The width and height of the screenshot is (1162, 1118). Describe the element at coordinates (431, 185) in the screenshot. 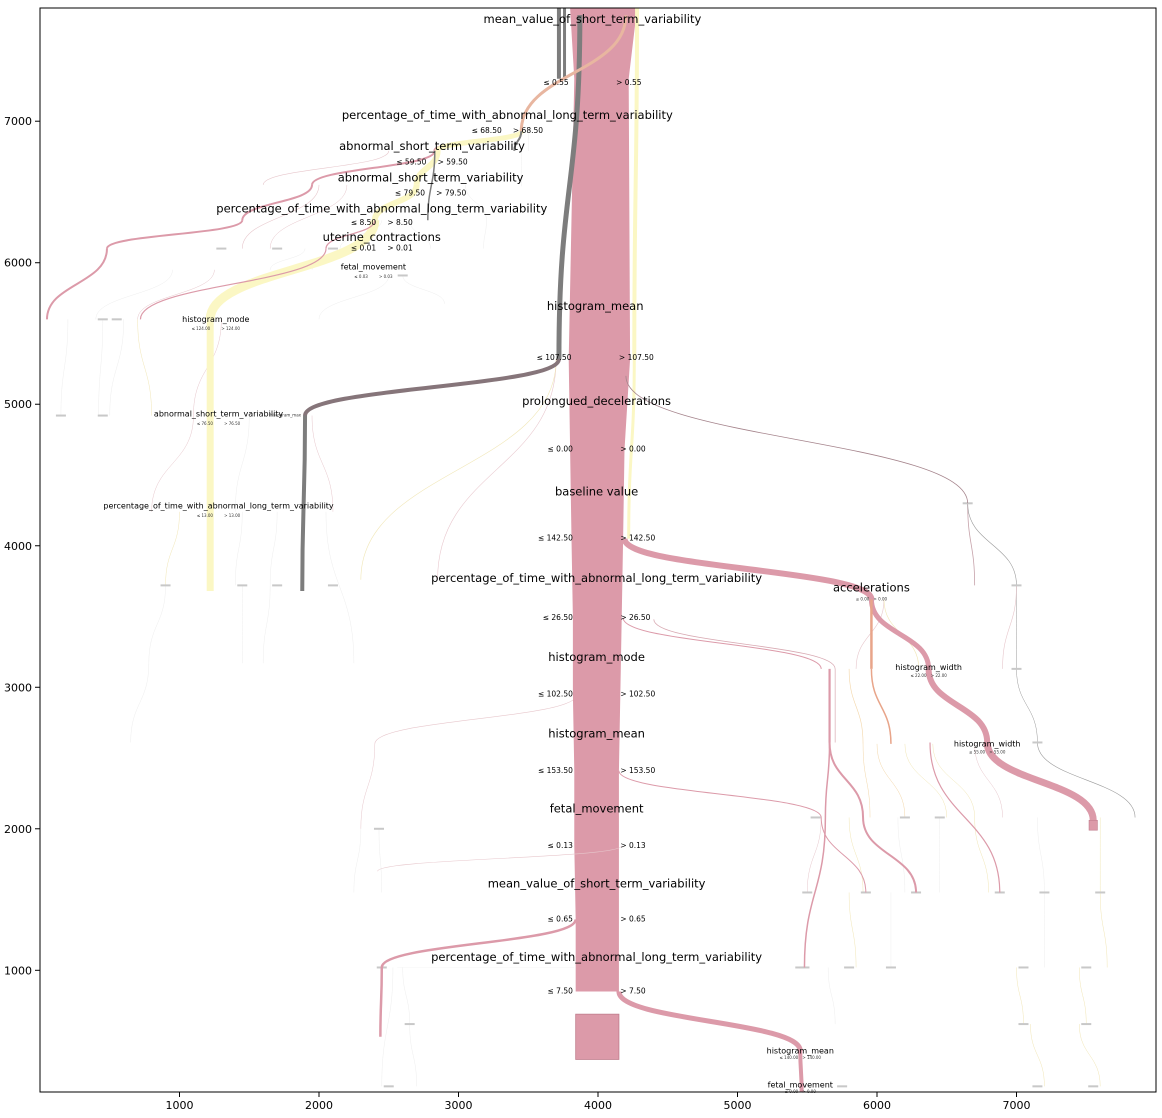

I see `gray-small-branch` at that location.